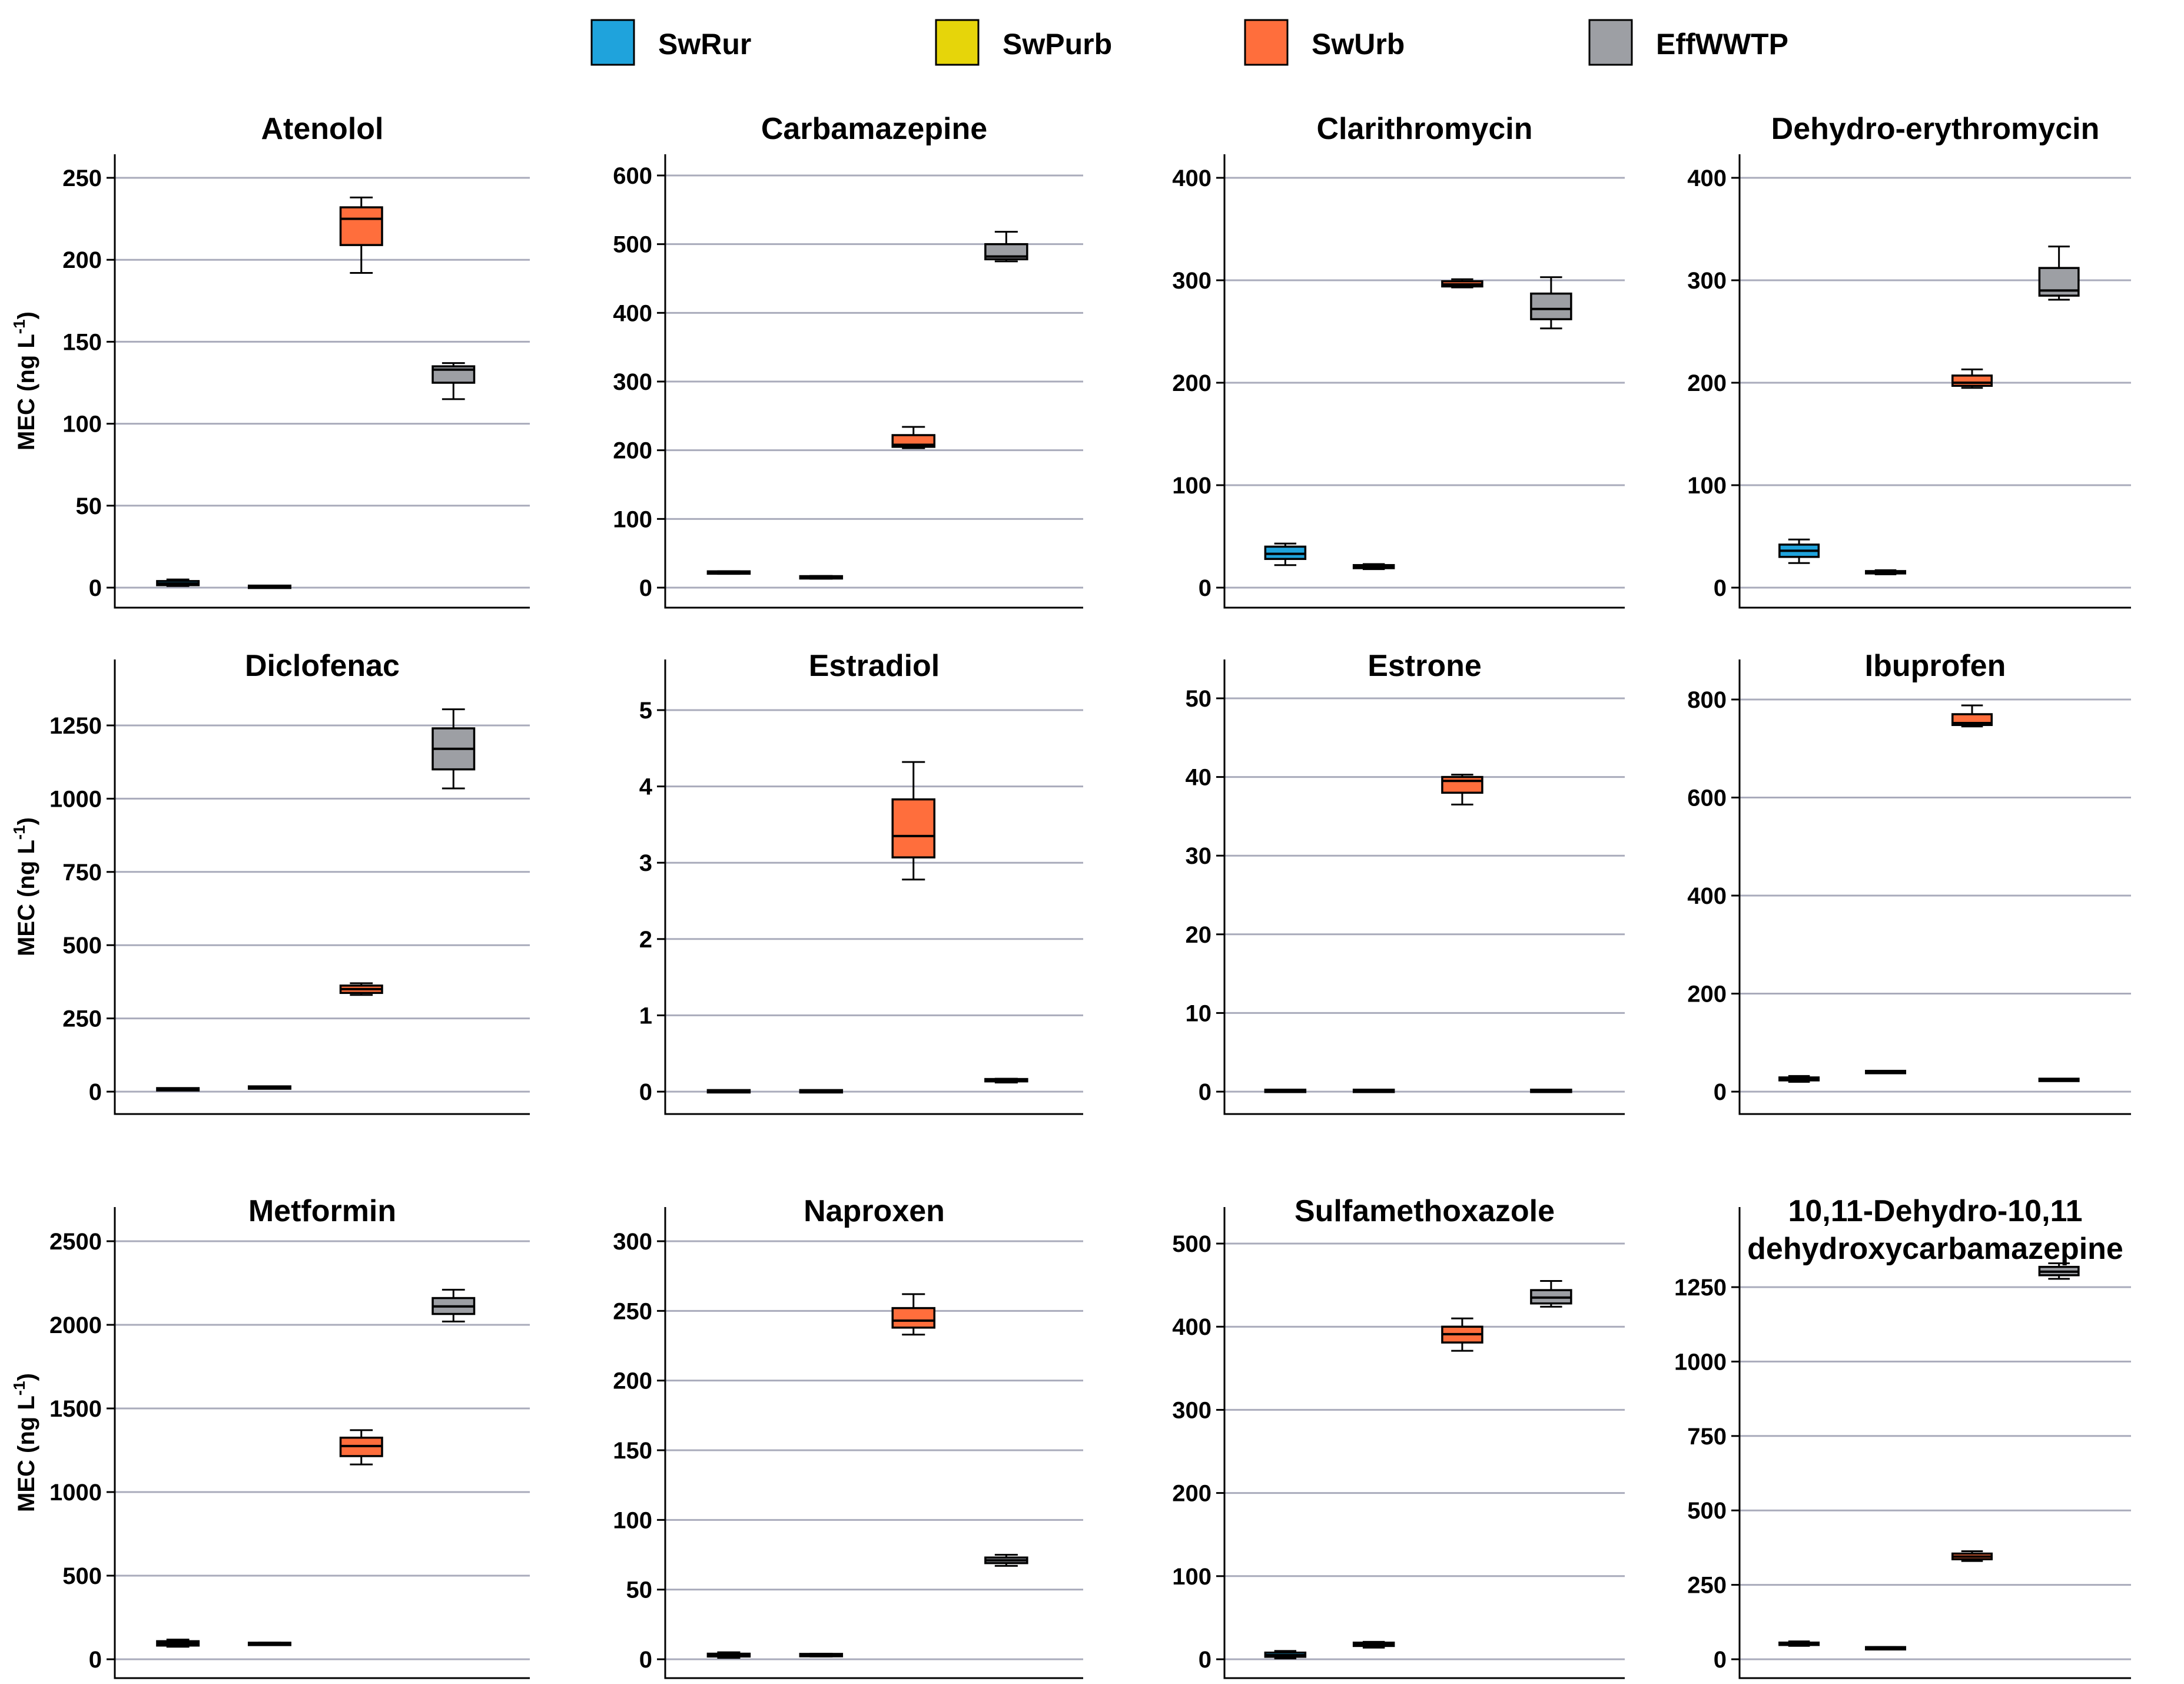  Describe the element at coordinates (1425, 129) in the screenshot. I see `panel-title: Clarithromycin` at that location.